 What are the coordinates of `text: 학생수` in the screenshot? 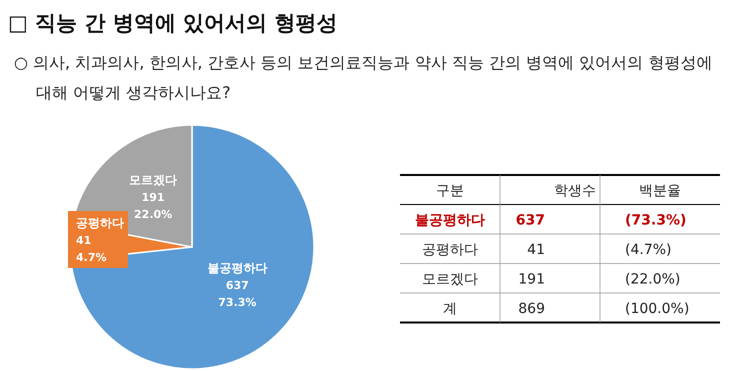 It's located at (575, 191).